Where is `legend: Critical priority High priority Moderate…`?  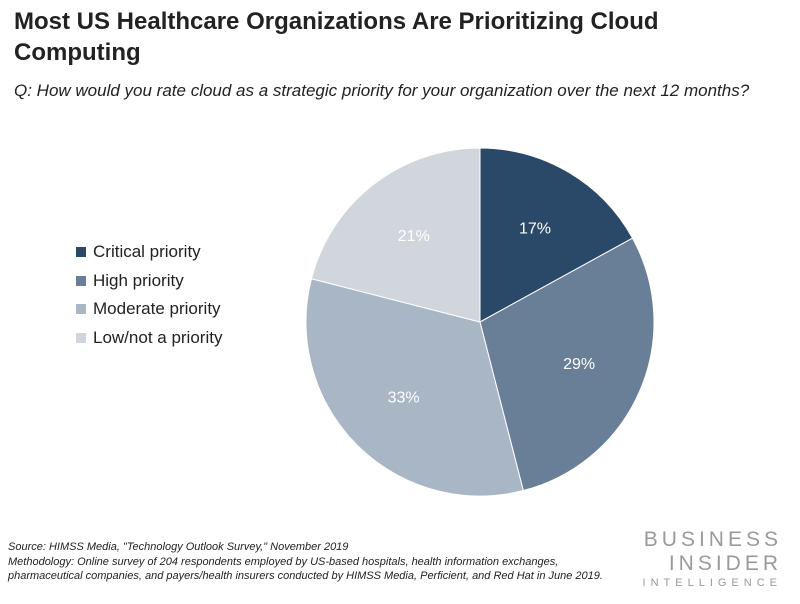 legend: Critical priority High priority Moderate… is located at coordinates (149, 295).